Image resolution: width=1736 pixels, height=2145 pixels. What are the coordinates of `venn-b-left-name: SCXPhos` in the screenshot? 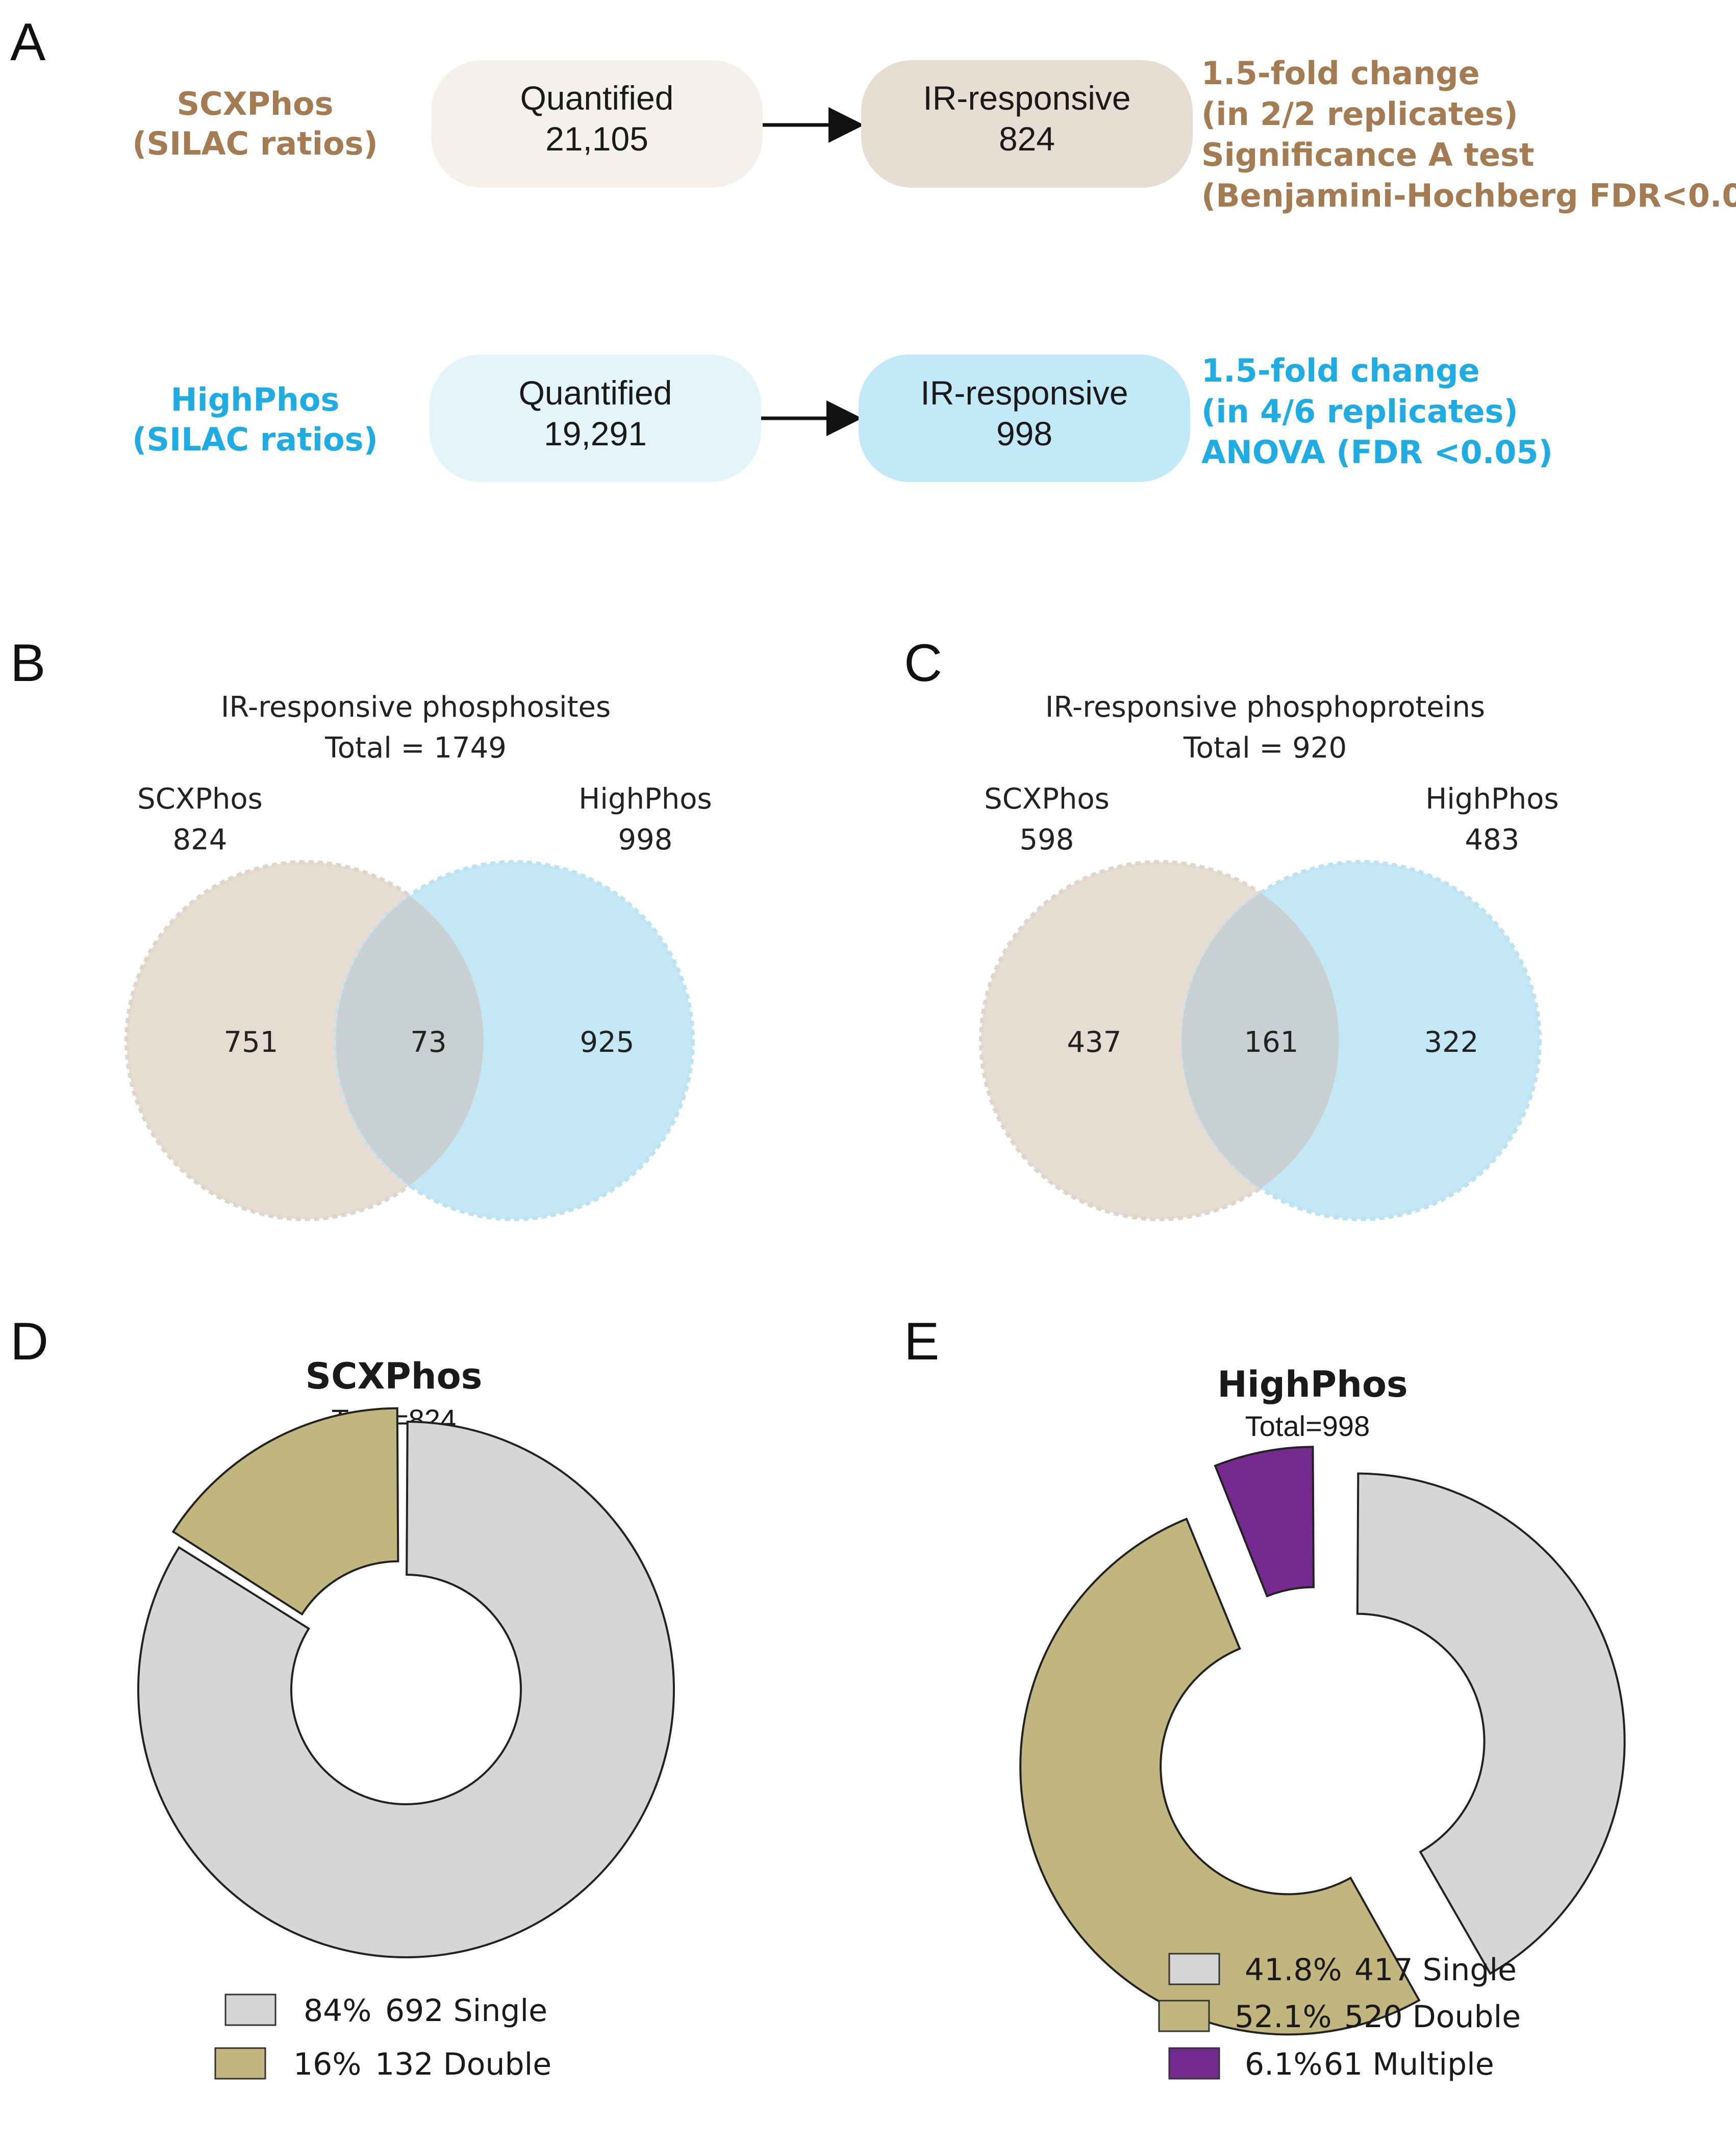 It's located at (200, 799).